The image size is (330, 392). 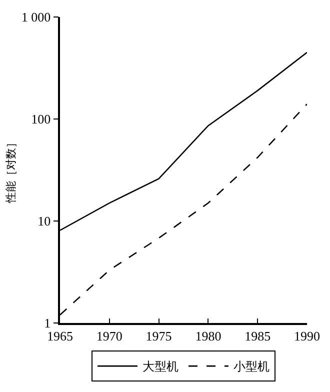 What do you see at coordinates (36, 17) in the screenshot?
I see `y-tick-label: 1 000` at bounding box center [36, 17].